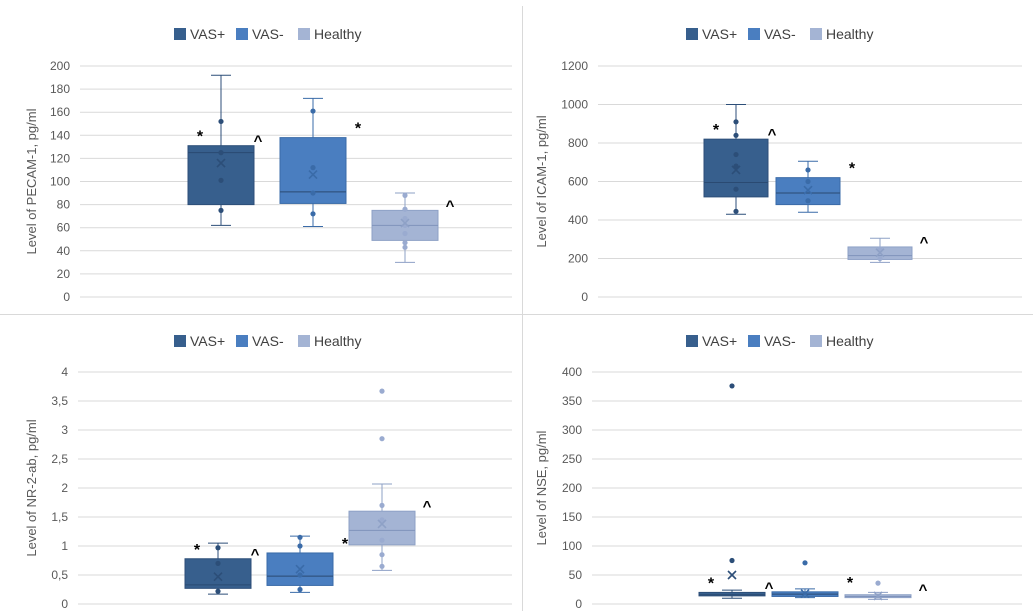  I want to click on y-tick-label: 40, so click(64, 251).